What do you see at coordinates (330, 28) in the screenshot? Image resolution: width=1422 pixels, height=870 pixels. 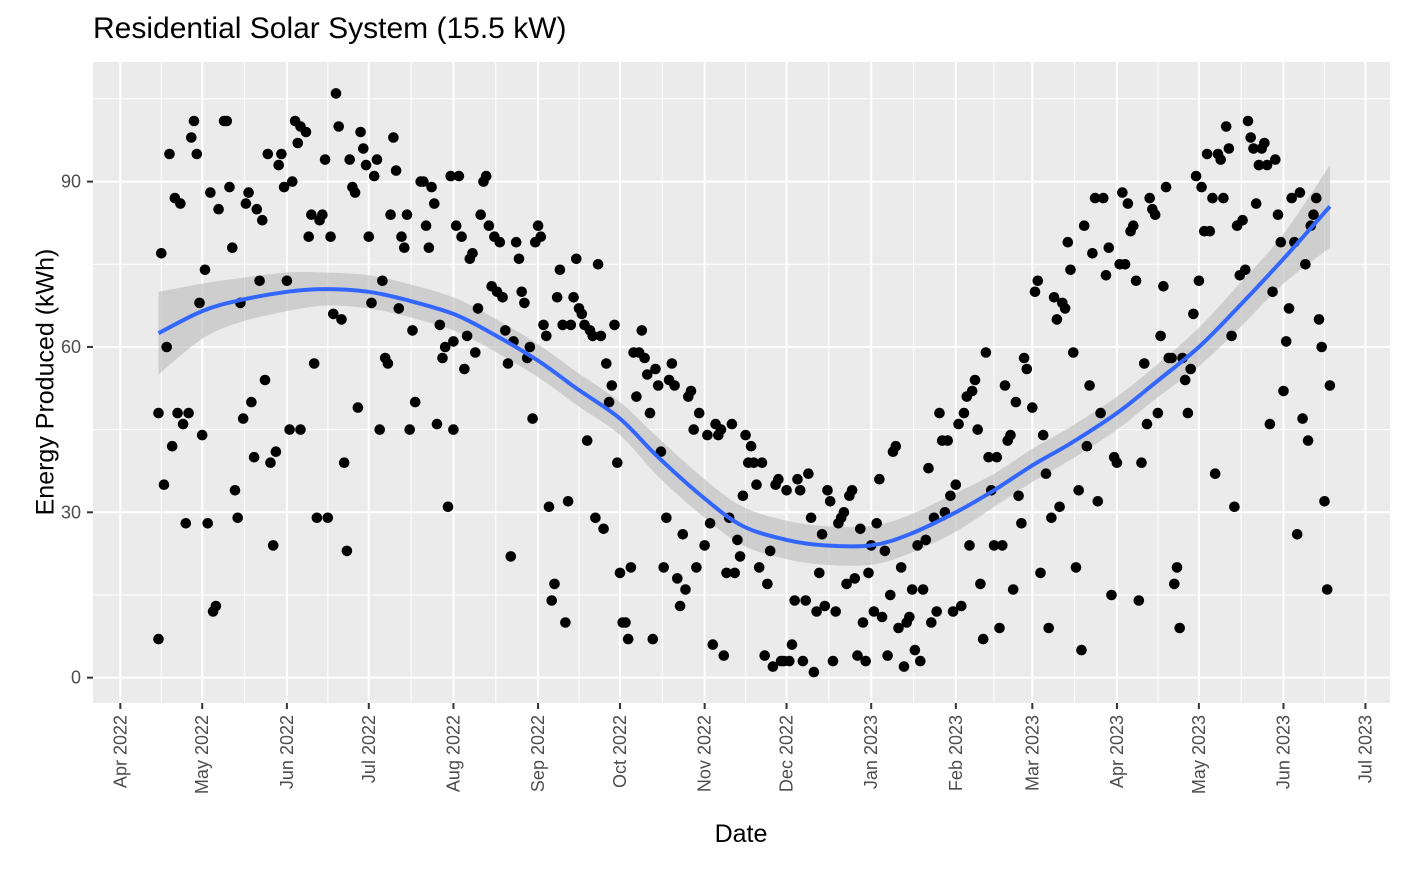 I see `chart-title: Residential Solar System (15.5 kW)` at bounding box center [330, 28].